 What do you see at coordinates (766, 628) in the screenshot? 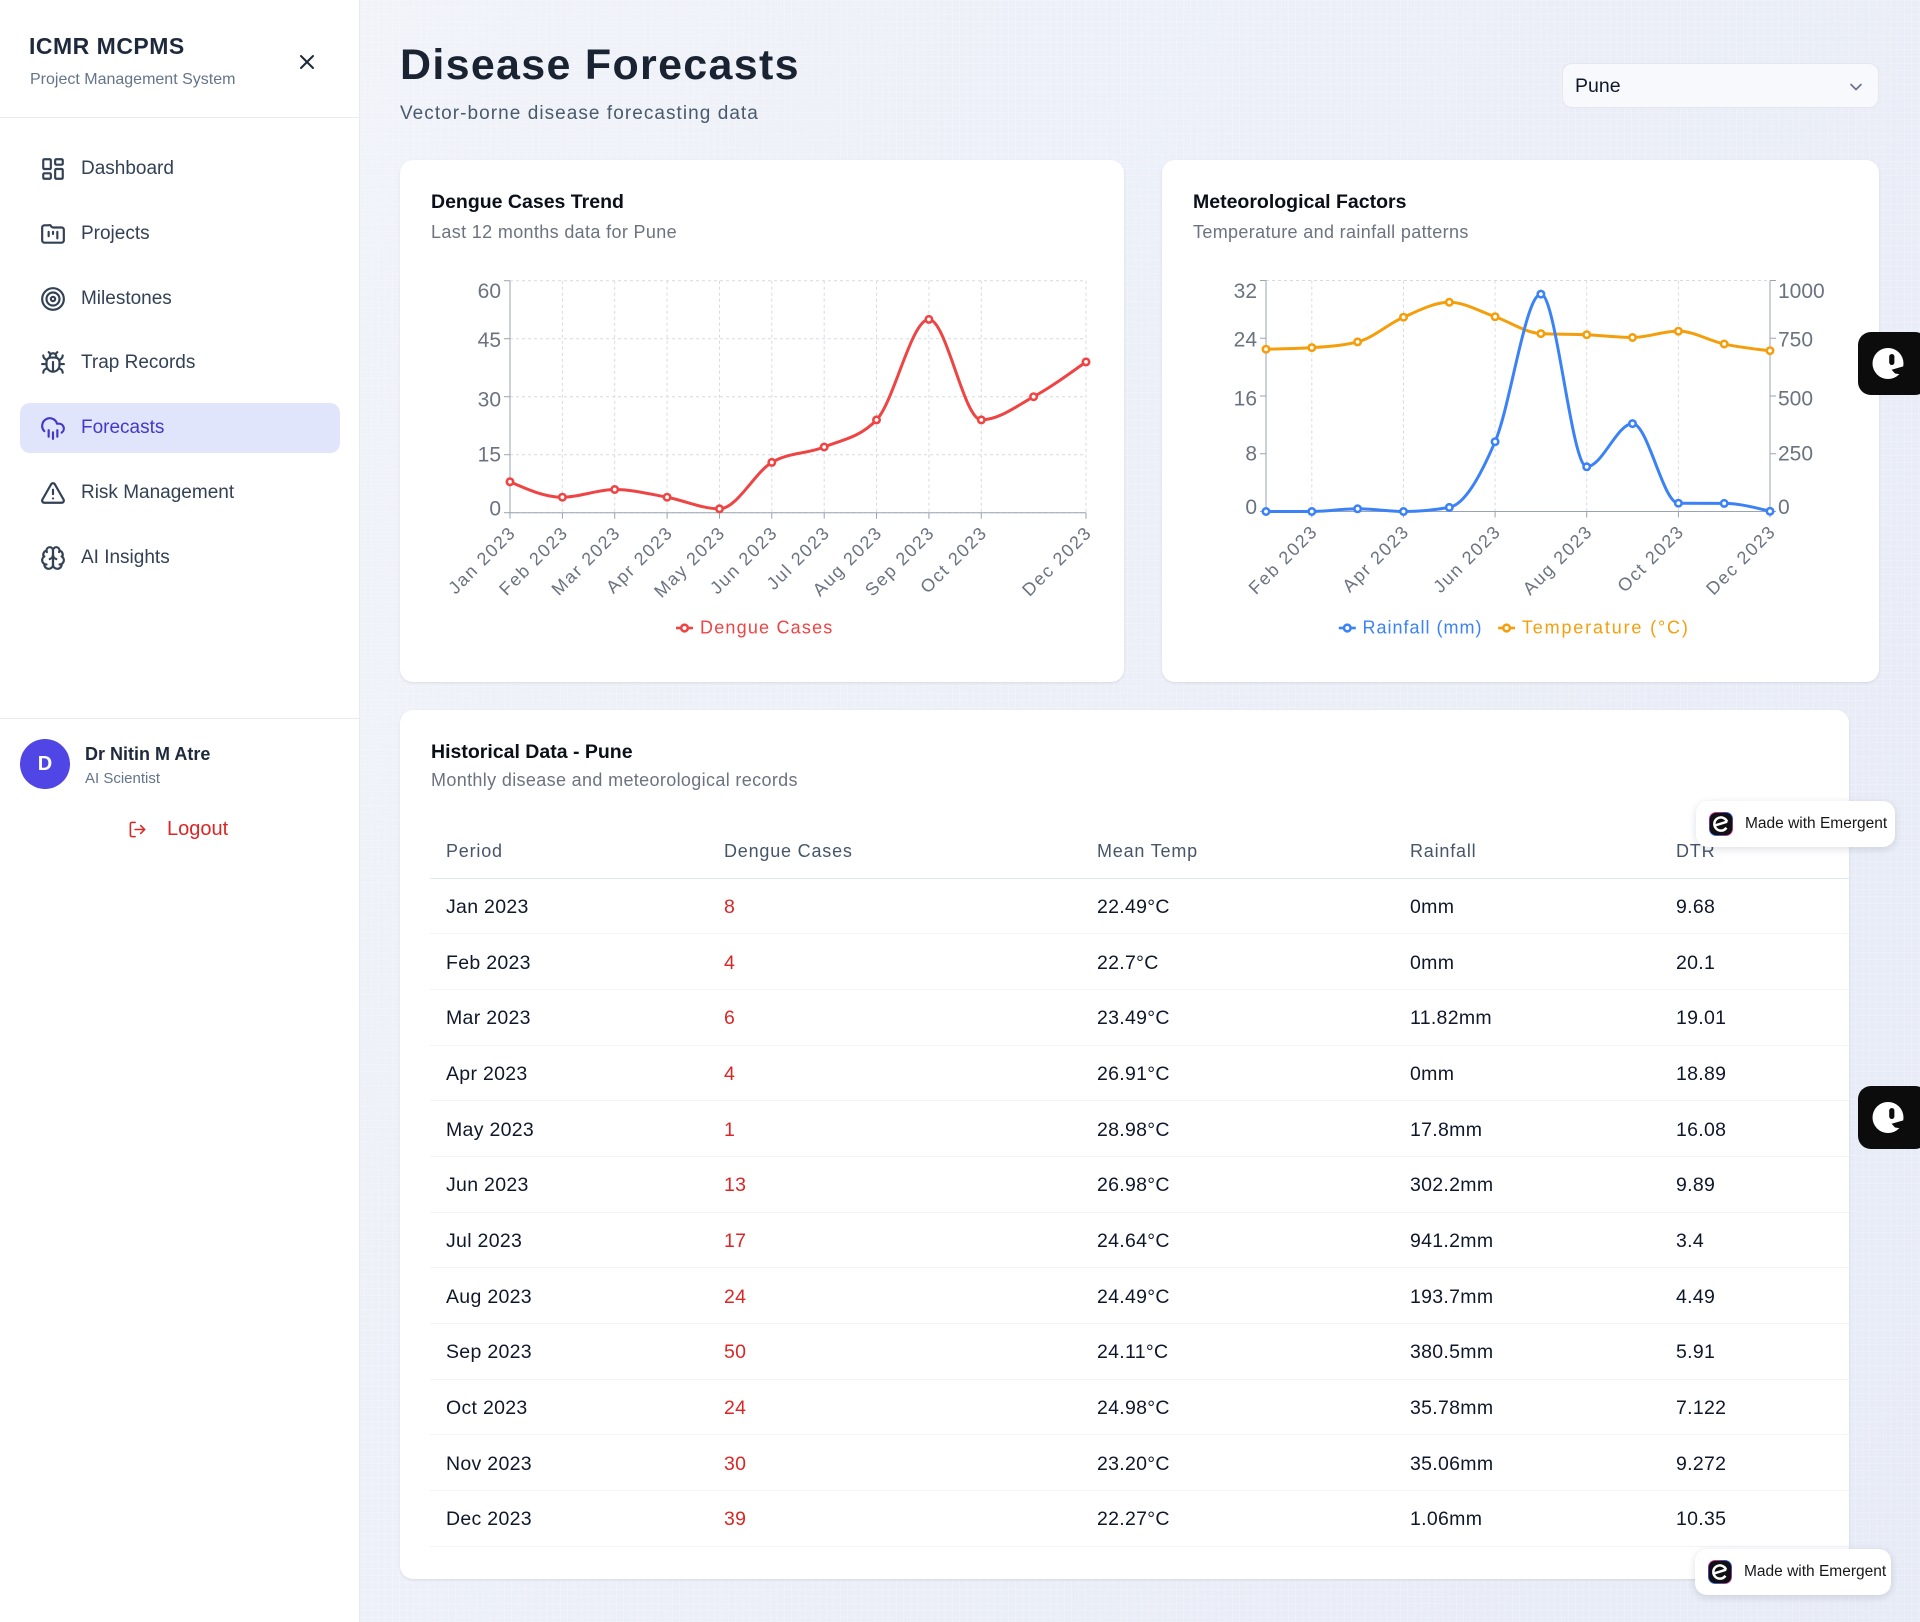
I see `svg-text: Dengue Cases` at bounding box center [766, 628].